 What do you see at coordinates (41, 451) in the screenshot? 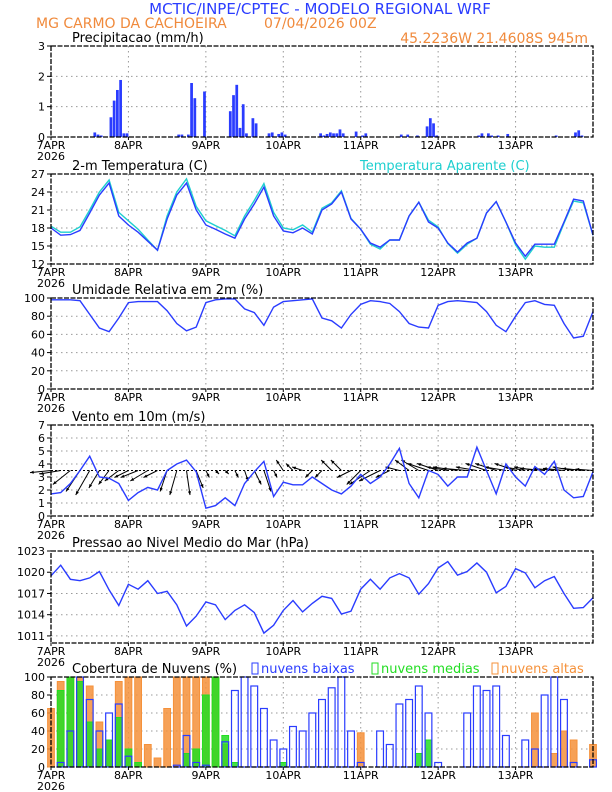
I see `y-tick-label: 5` at bounding box center [41, 451].